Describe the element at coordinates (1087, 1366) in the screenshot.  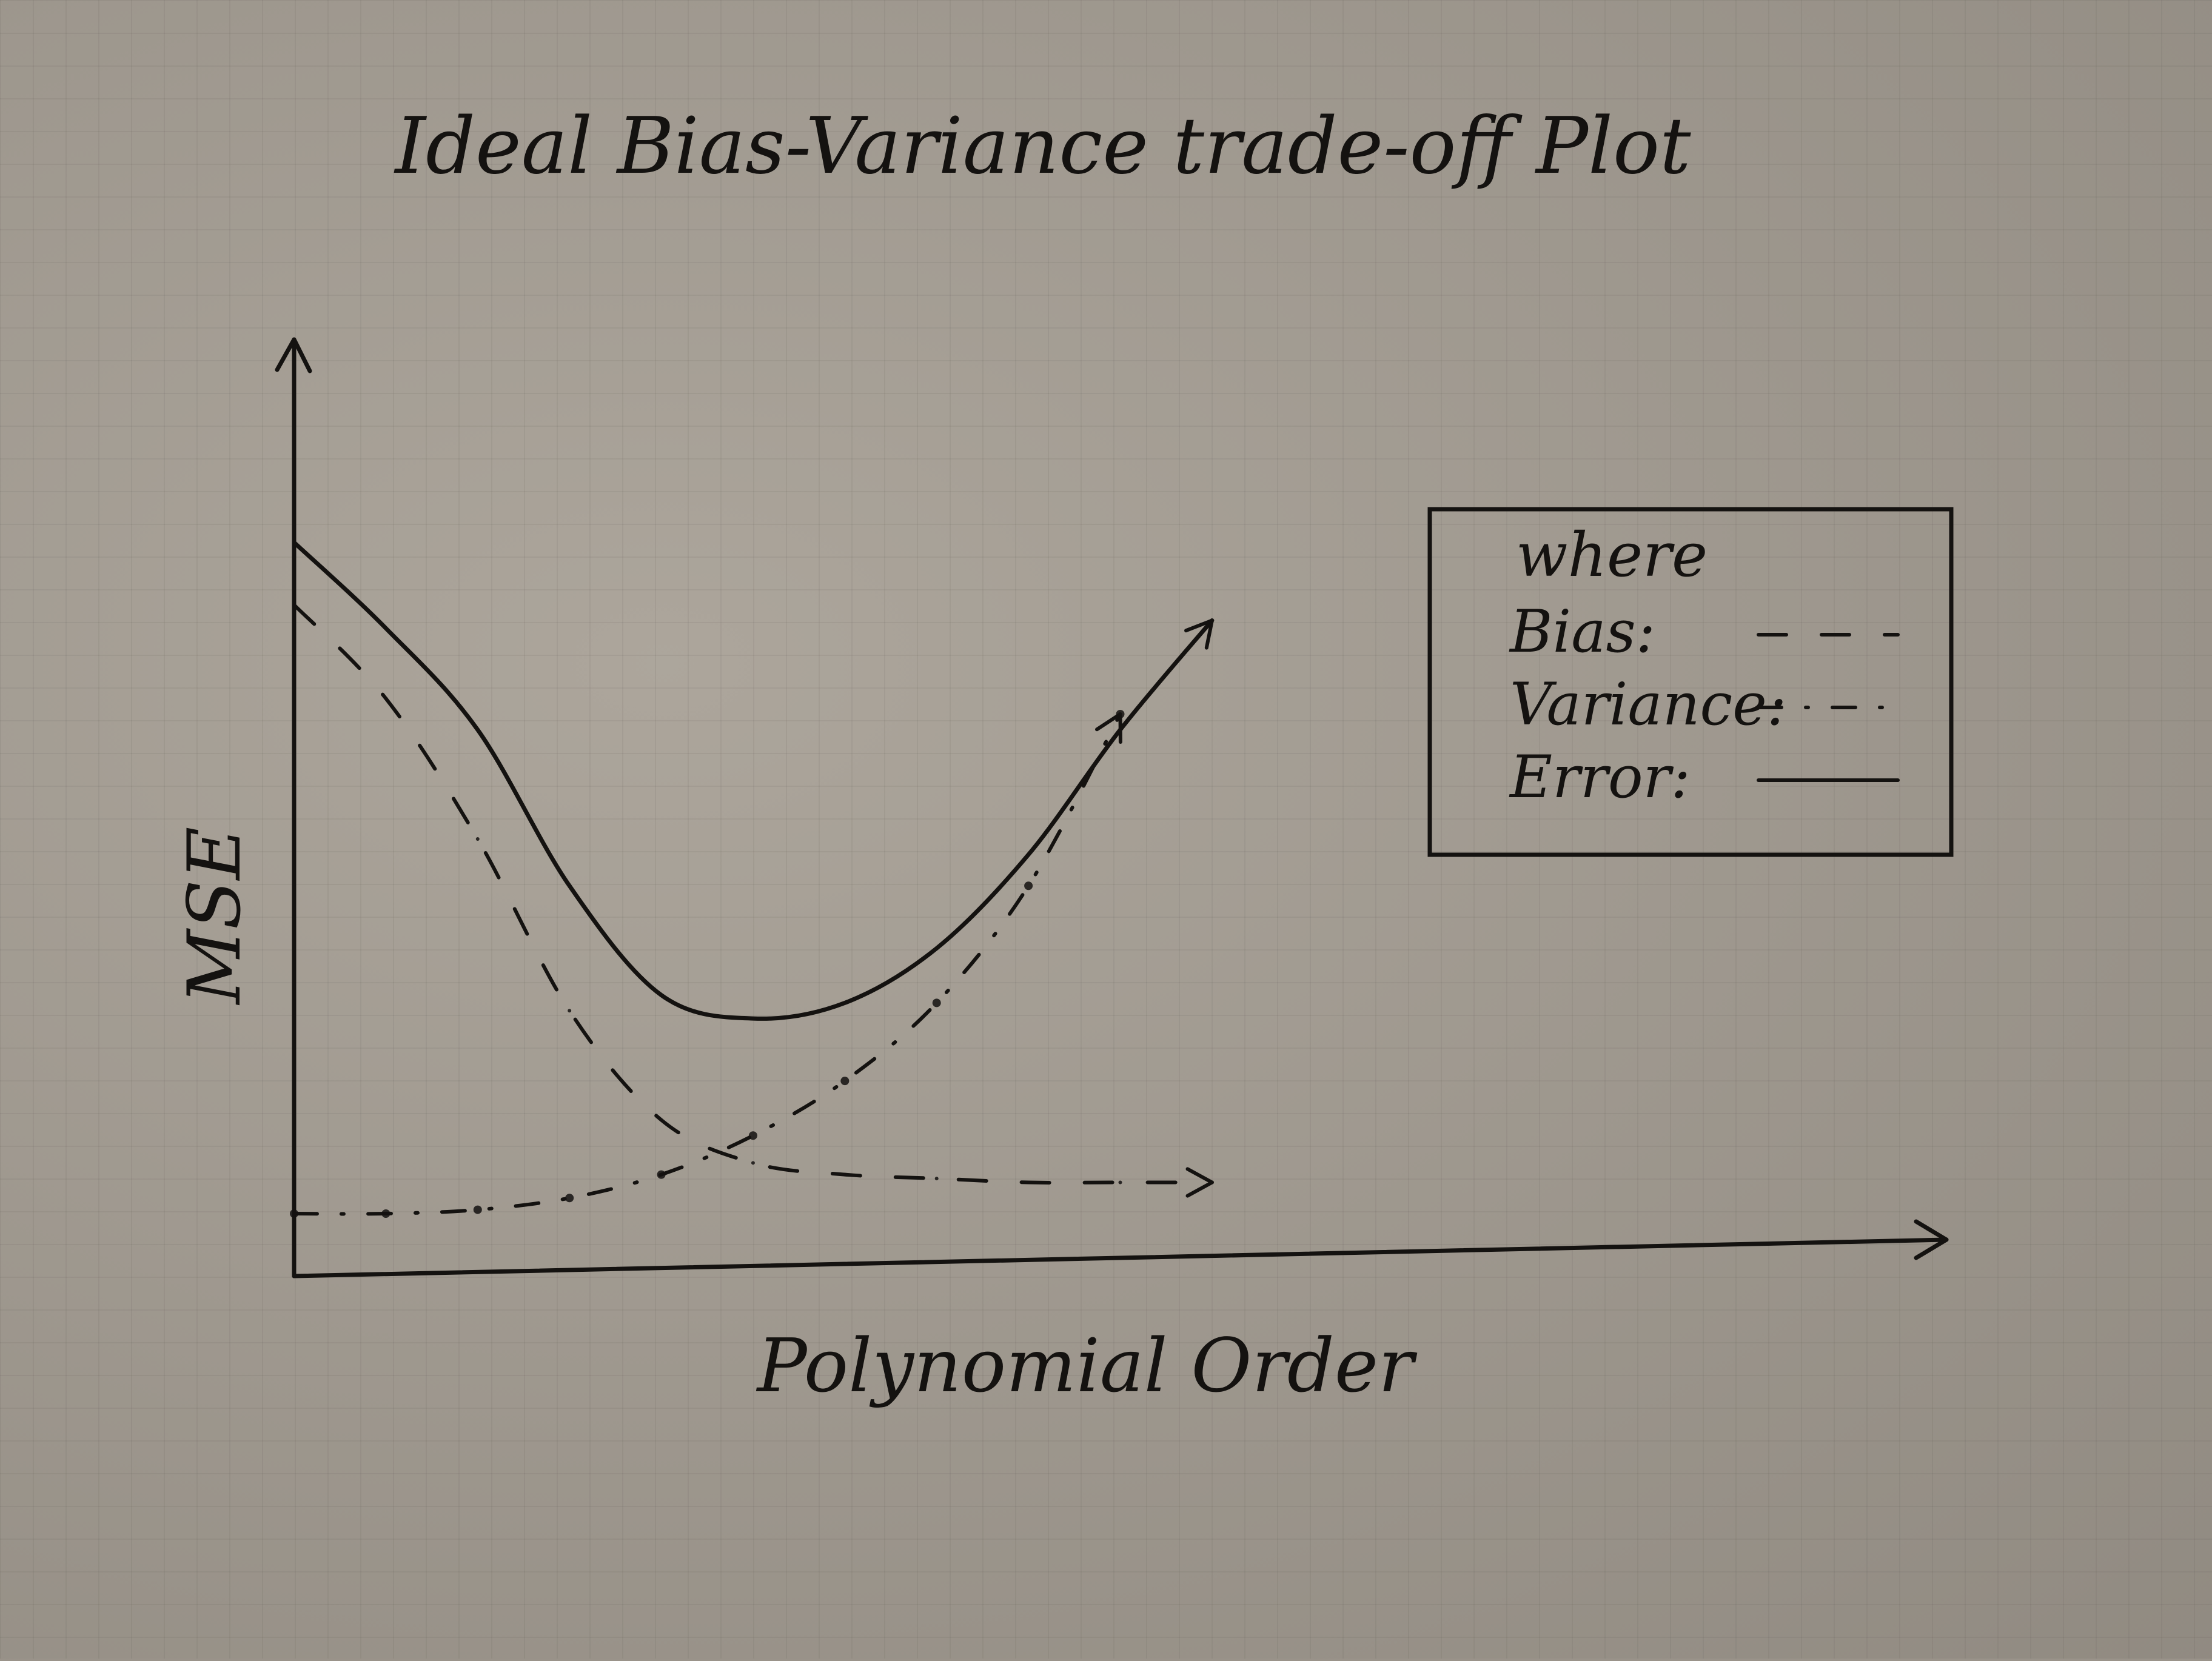
I see `x-axis-label: Polynomial Order` at that location.